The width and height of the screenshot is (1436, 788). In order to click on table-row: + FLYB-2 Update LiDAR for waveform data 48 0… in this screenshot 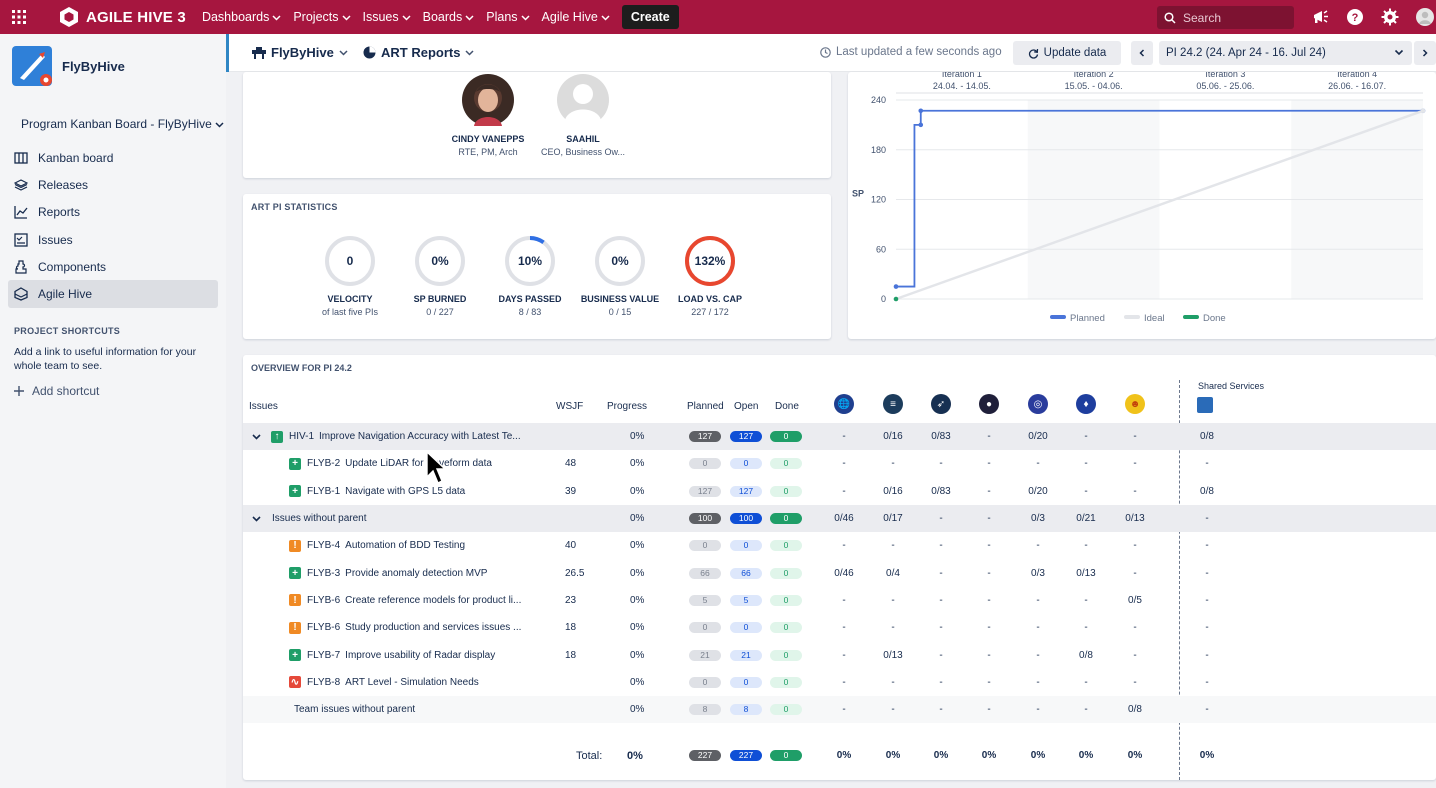, I will do `click(839, 463)`.